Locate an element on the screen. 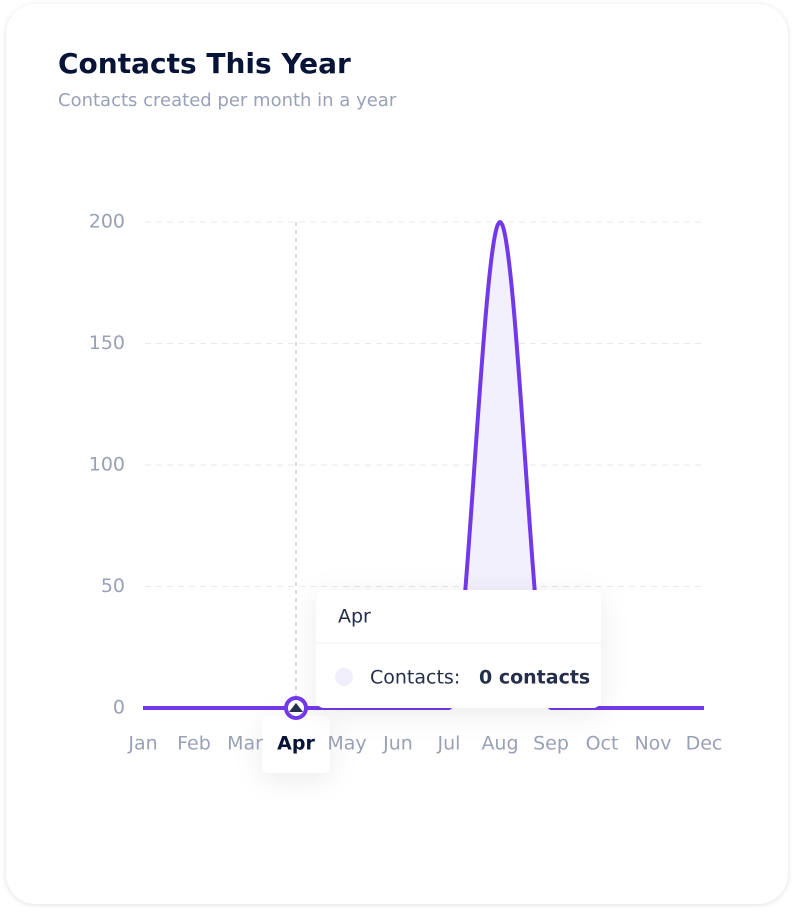 The image size is (796, 912). x-tick-label: Sep is located at coordinates (551, 744).